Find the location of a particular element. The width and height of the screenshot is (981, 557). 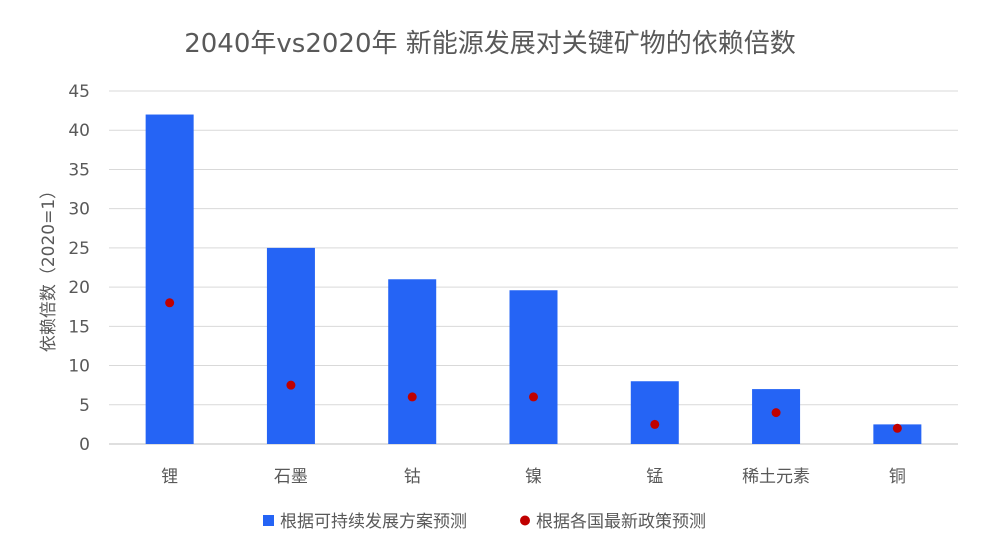

x-tick-label: 稀土元素 is located at coordinates (776, 477).